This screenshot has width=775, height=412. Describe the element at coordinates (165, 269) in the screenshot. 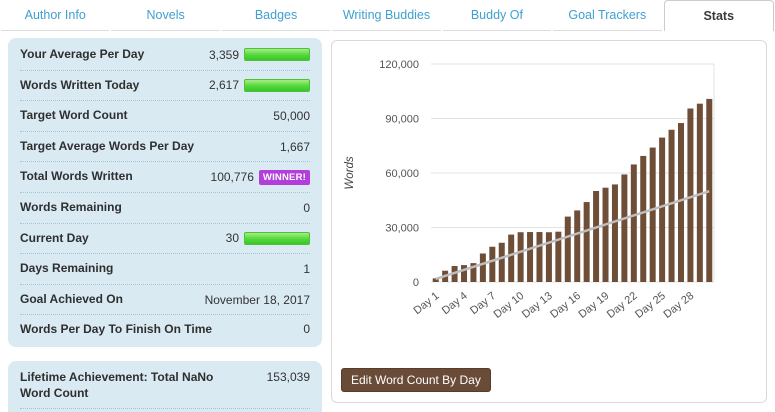

I see `stat-row-days-remaining: Days Remaining 1` at that location.